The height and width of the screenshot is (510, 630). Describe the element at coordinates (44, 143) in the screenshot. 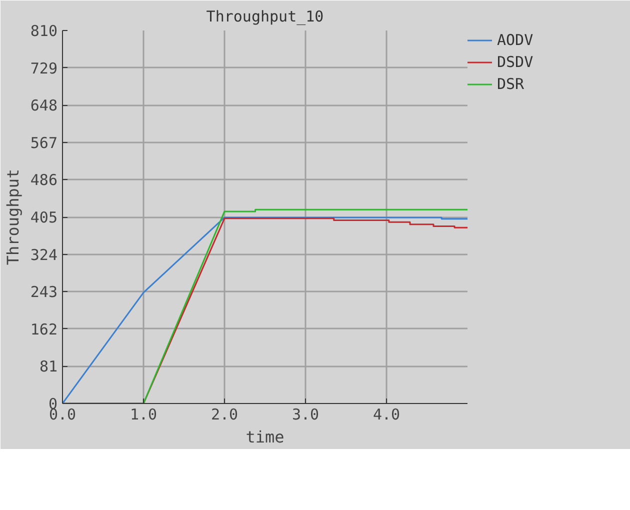

I see `y-tick-label: 567` at that location.